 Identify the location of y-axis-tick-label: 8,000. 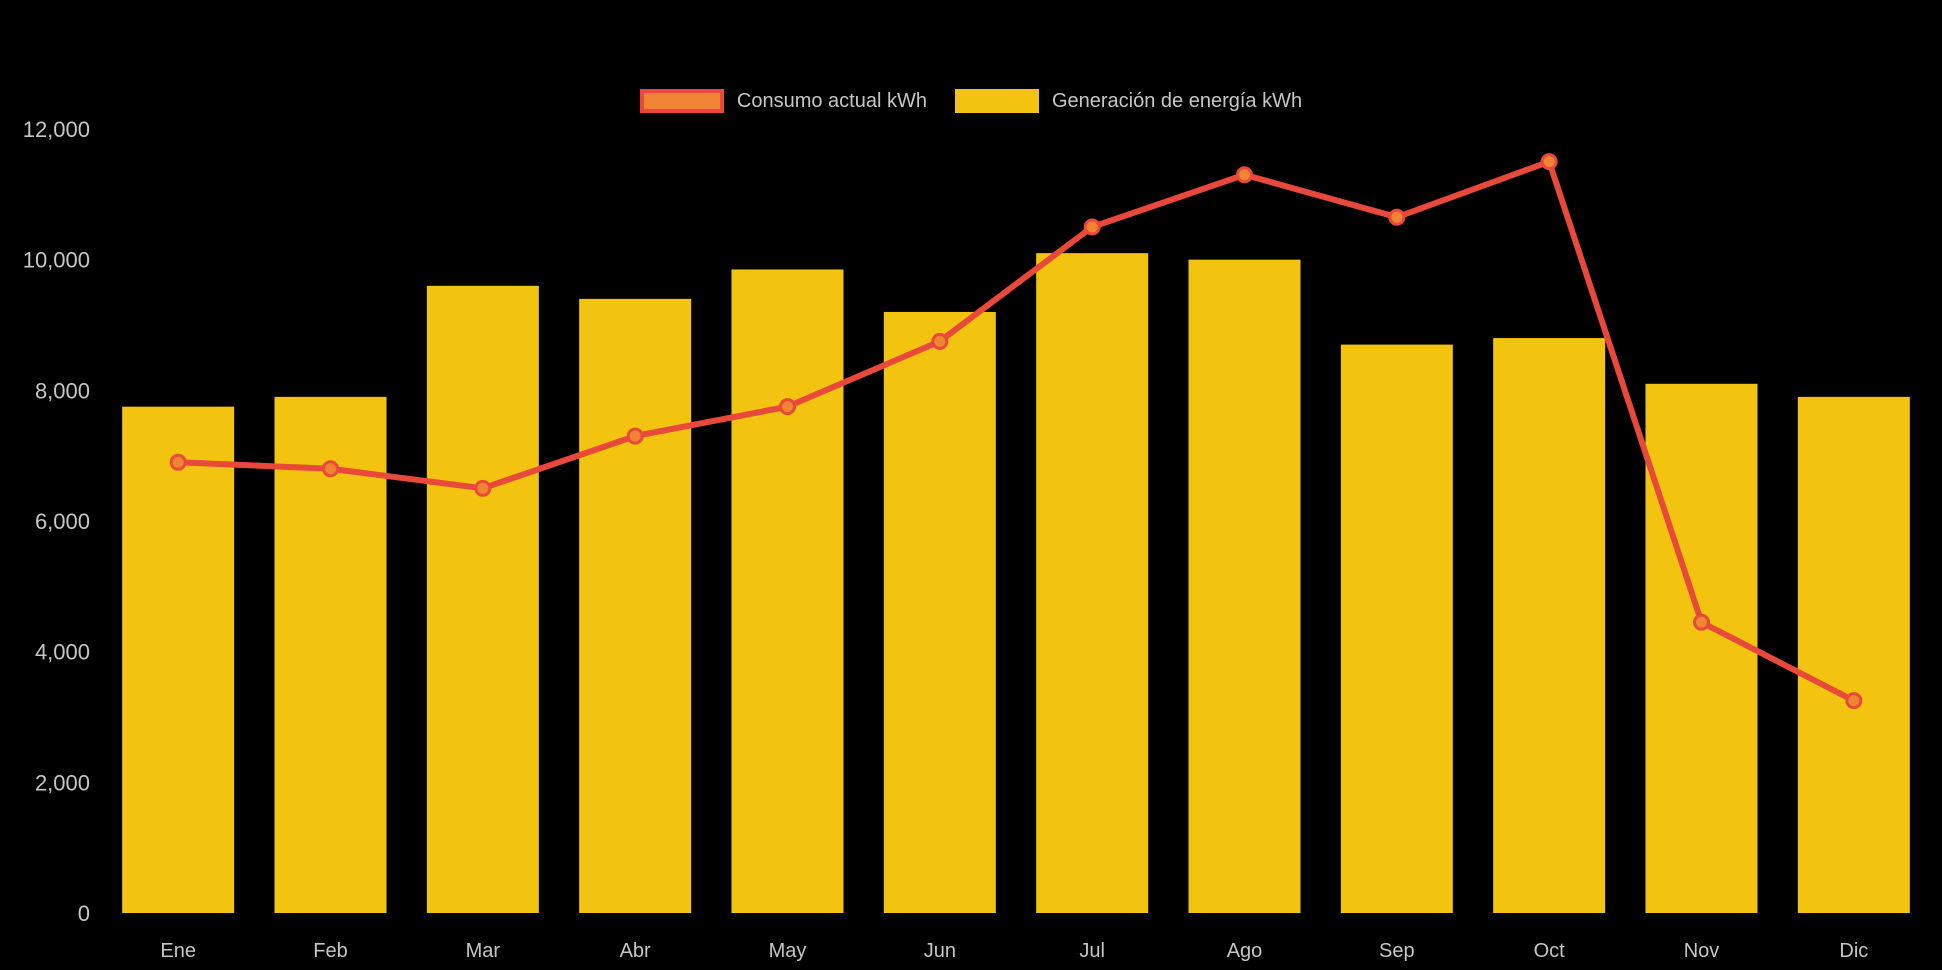
(62, 390).